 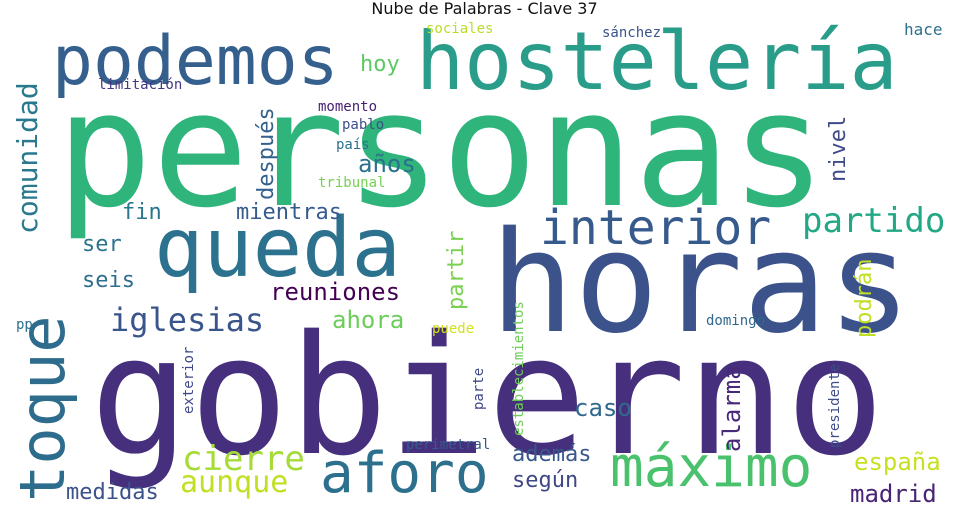 What do you see at coordinates (189, 380) in the screenshot?
I see `word-exterior: exterior` at bounding box center [189, 380].